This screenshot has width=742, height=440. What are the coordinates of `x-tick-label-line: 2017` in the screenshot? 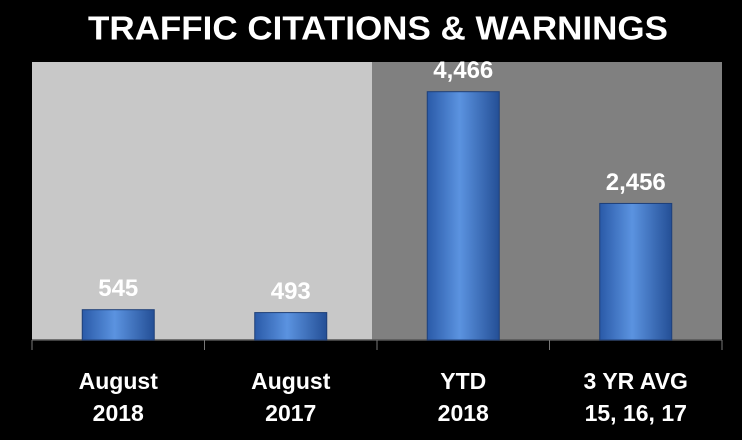 It's located at (290, 413).